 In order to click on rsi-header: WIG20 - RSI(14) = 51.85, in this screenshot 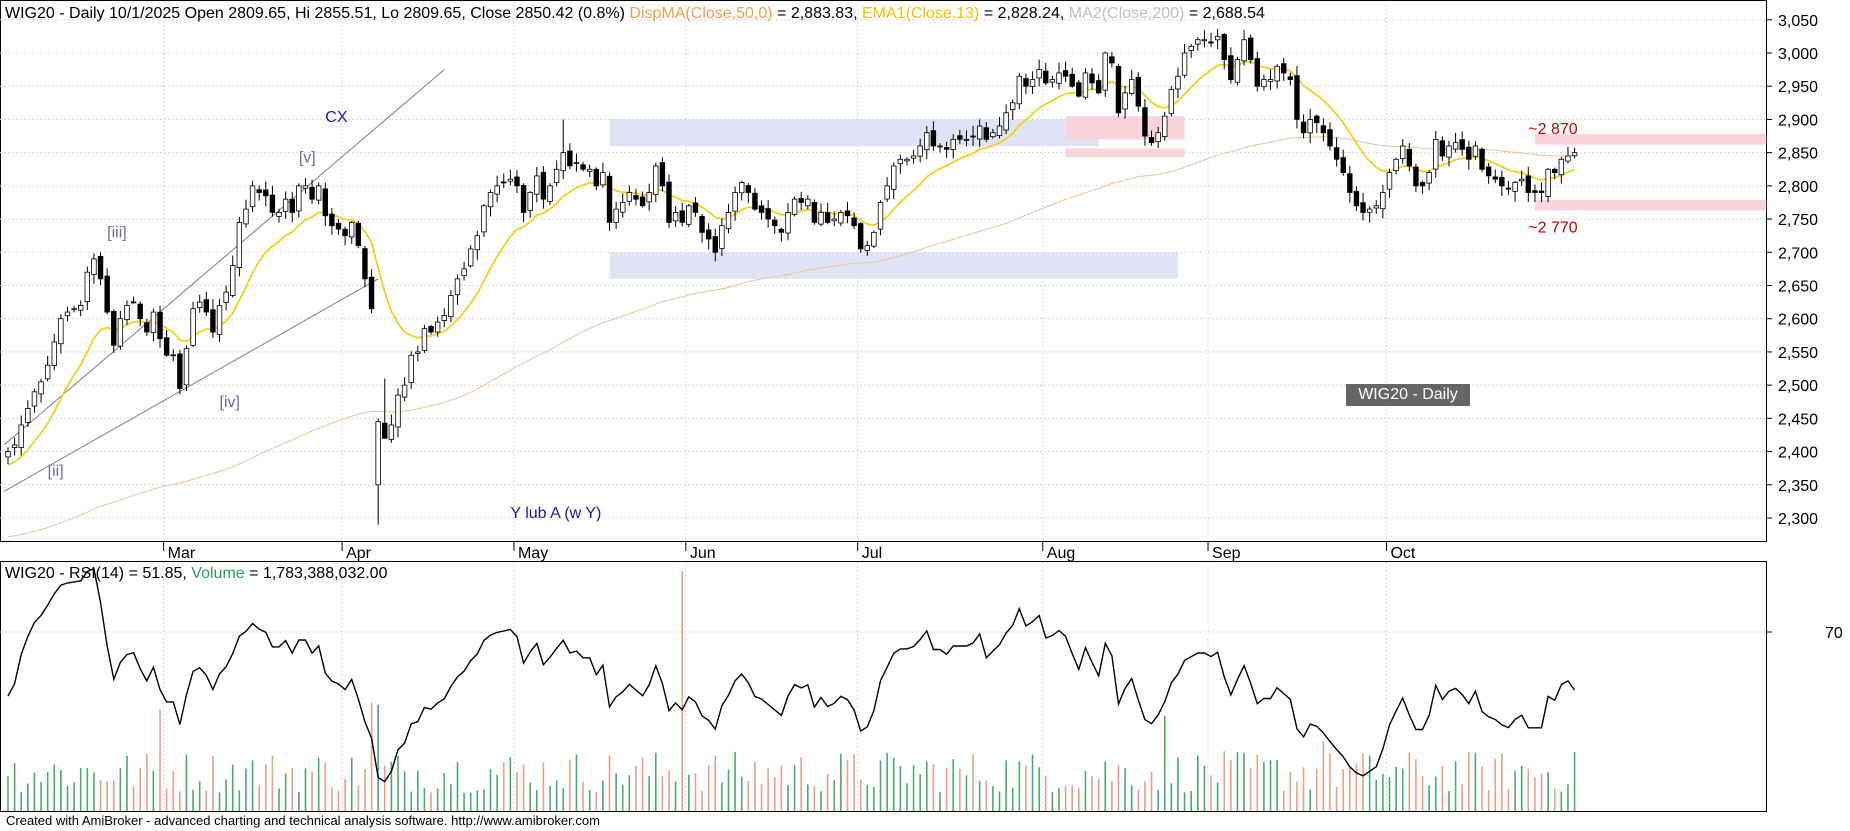, I will do `click(98, 573)`.